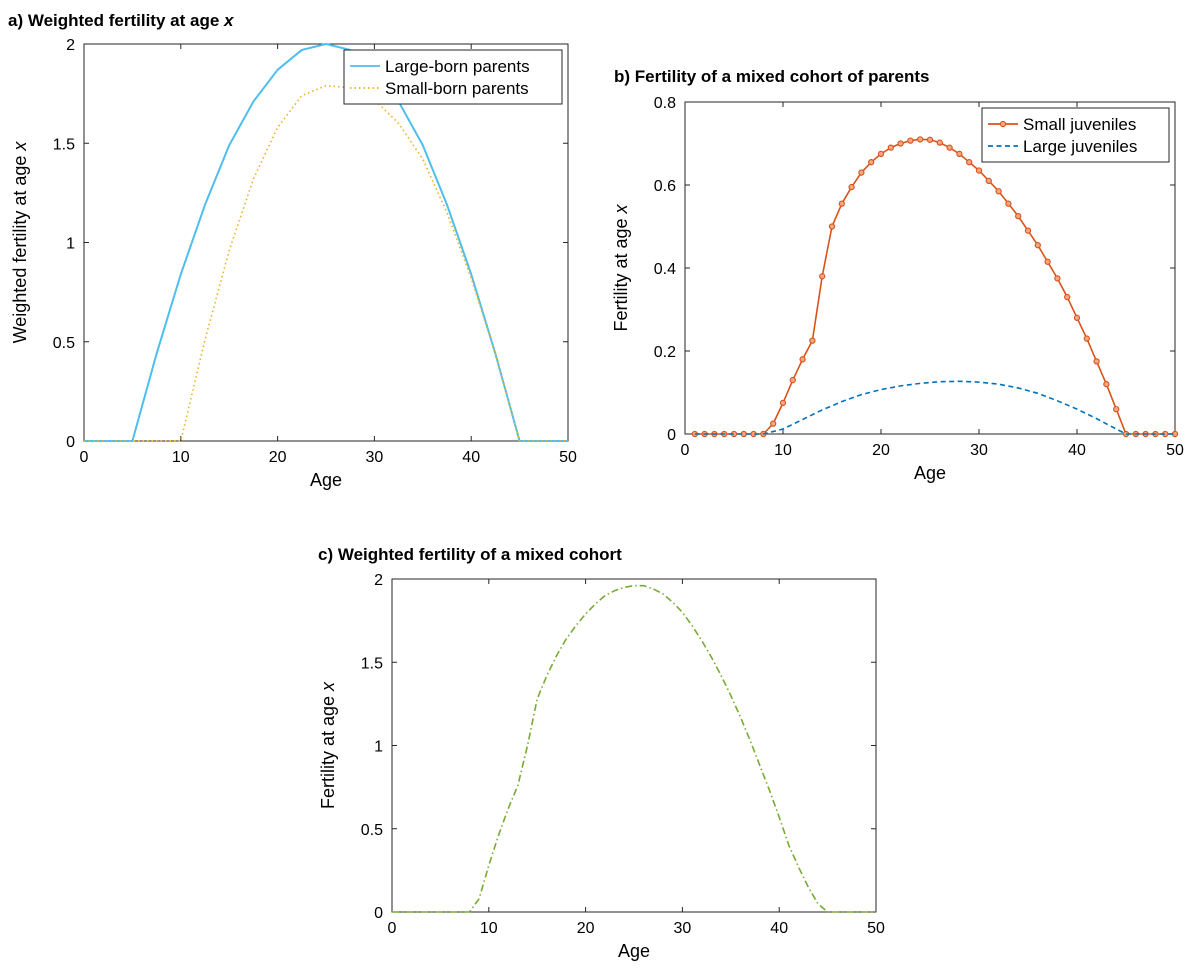  What do you see at coordinates (1079, 124) in the screenshot?
I see `legend-entry: Small juveniles` at bounding box center [1079, 124].